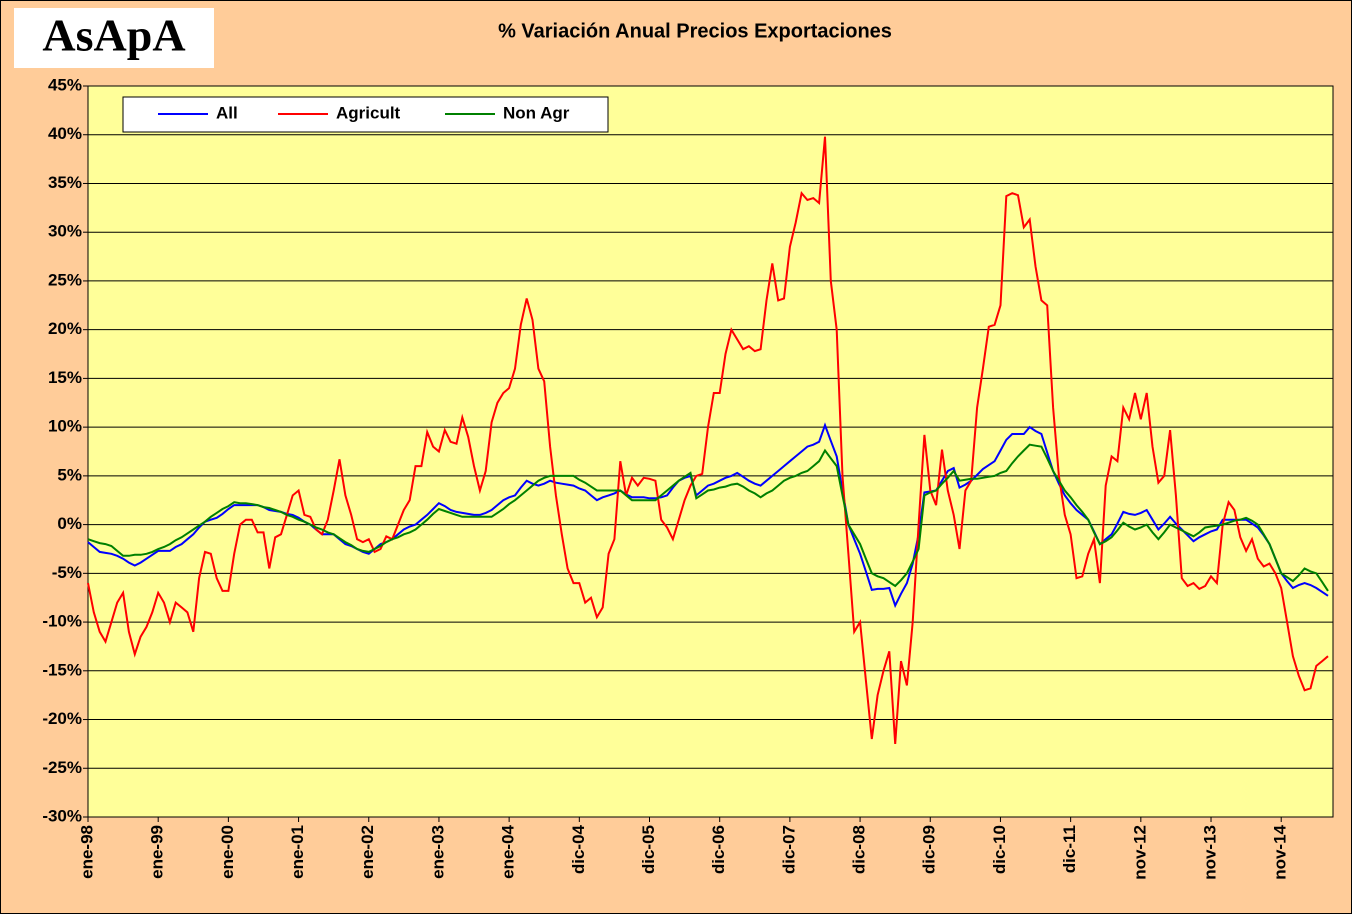 The width and height of the screenshot is (1352, 914). What do you see at coordinates (1069, 849) in the screenshot?
I see `x-tick-label: dic-11` at bounding box center [1069, 849].